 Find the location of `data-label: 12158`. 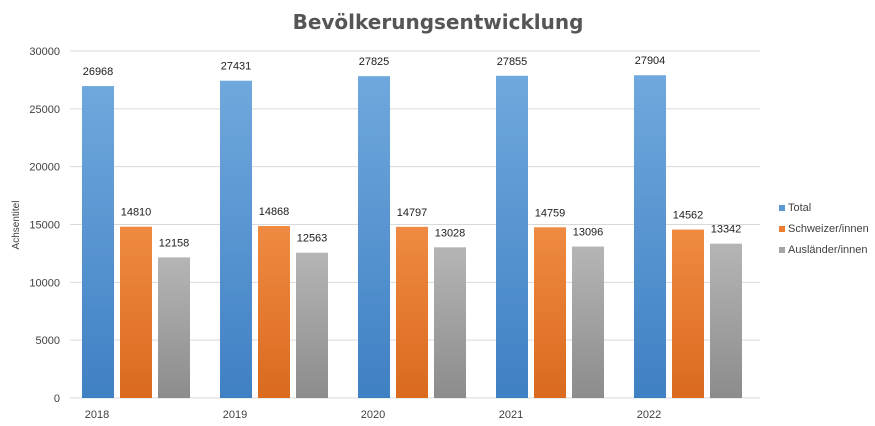

data-label: 12158 is located at coordinates (174, 243).